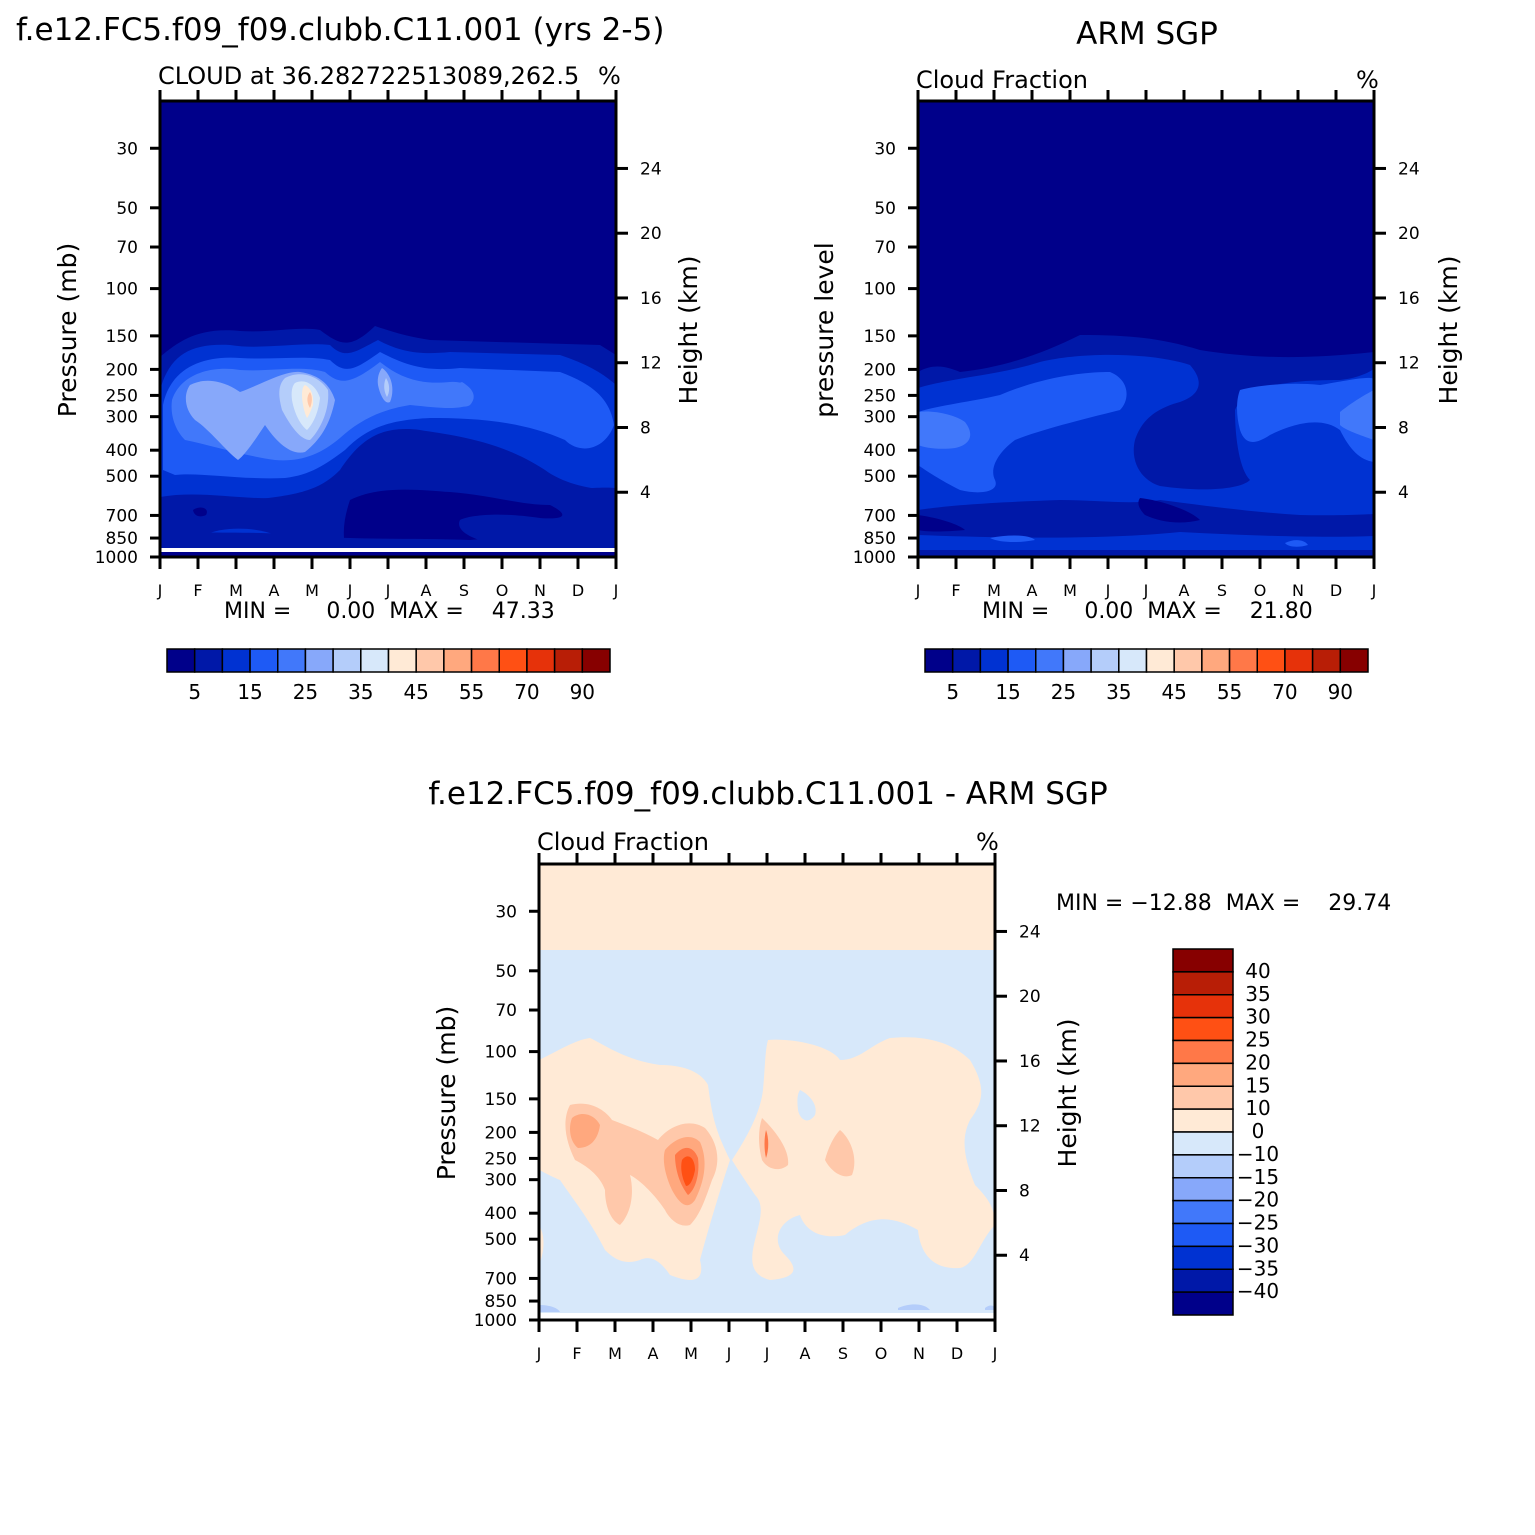  I want to click on pressure-tick-label: 300, so click(880, 418).